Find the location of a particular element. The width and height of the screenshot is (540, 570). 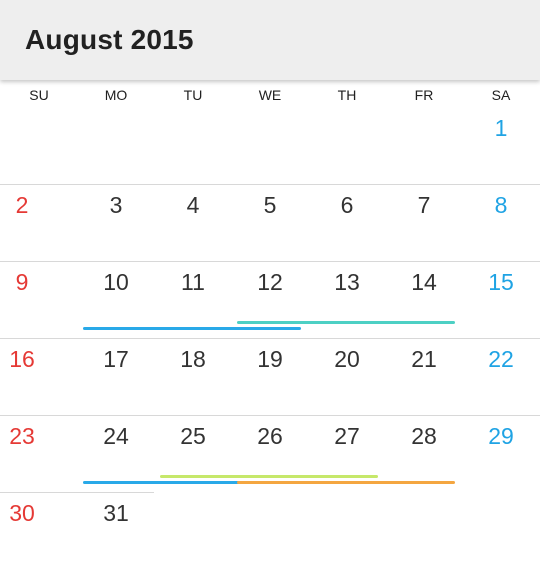

day-number: 3 is located at coordinates (116, 205).